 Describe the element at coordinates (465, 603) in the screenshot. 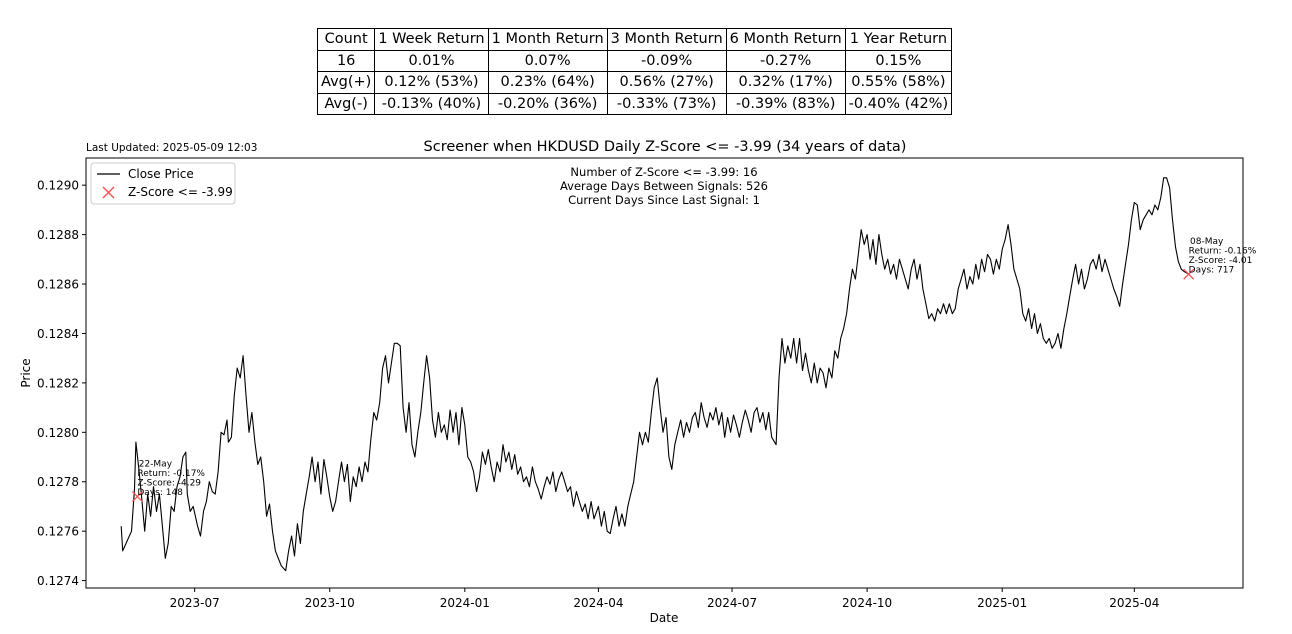

I see `x-tick-label: 2024-01` at that location.